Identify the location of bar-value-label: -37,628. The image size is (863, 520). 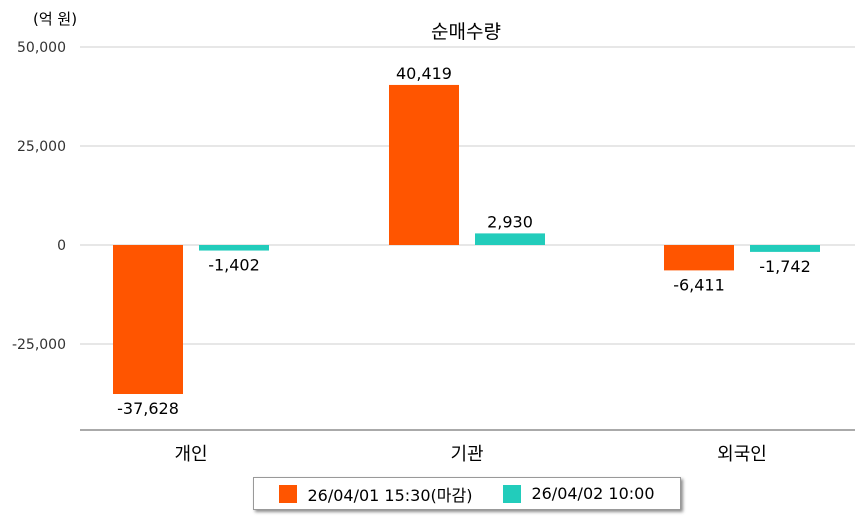
(148, 408).